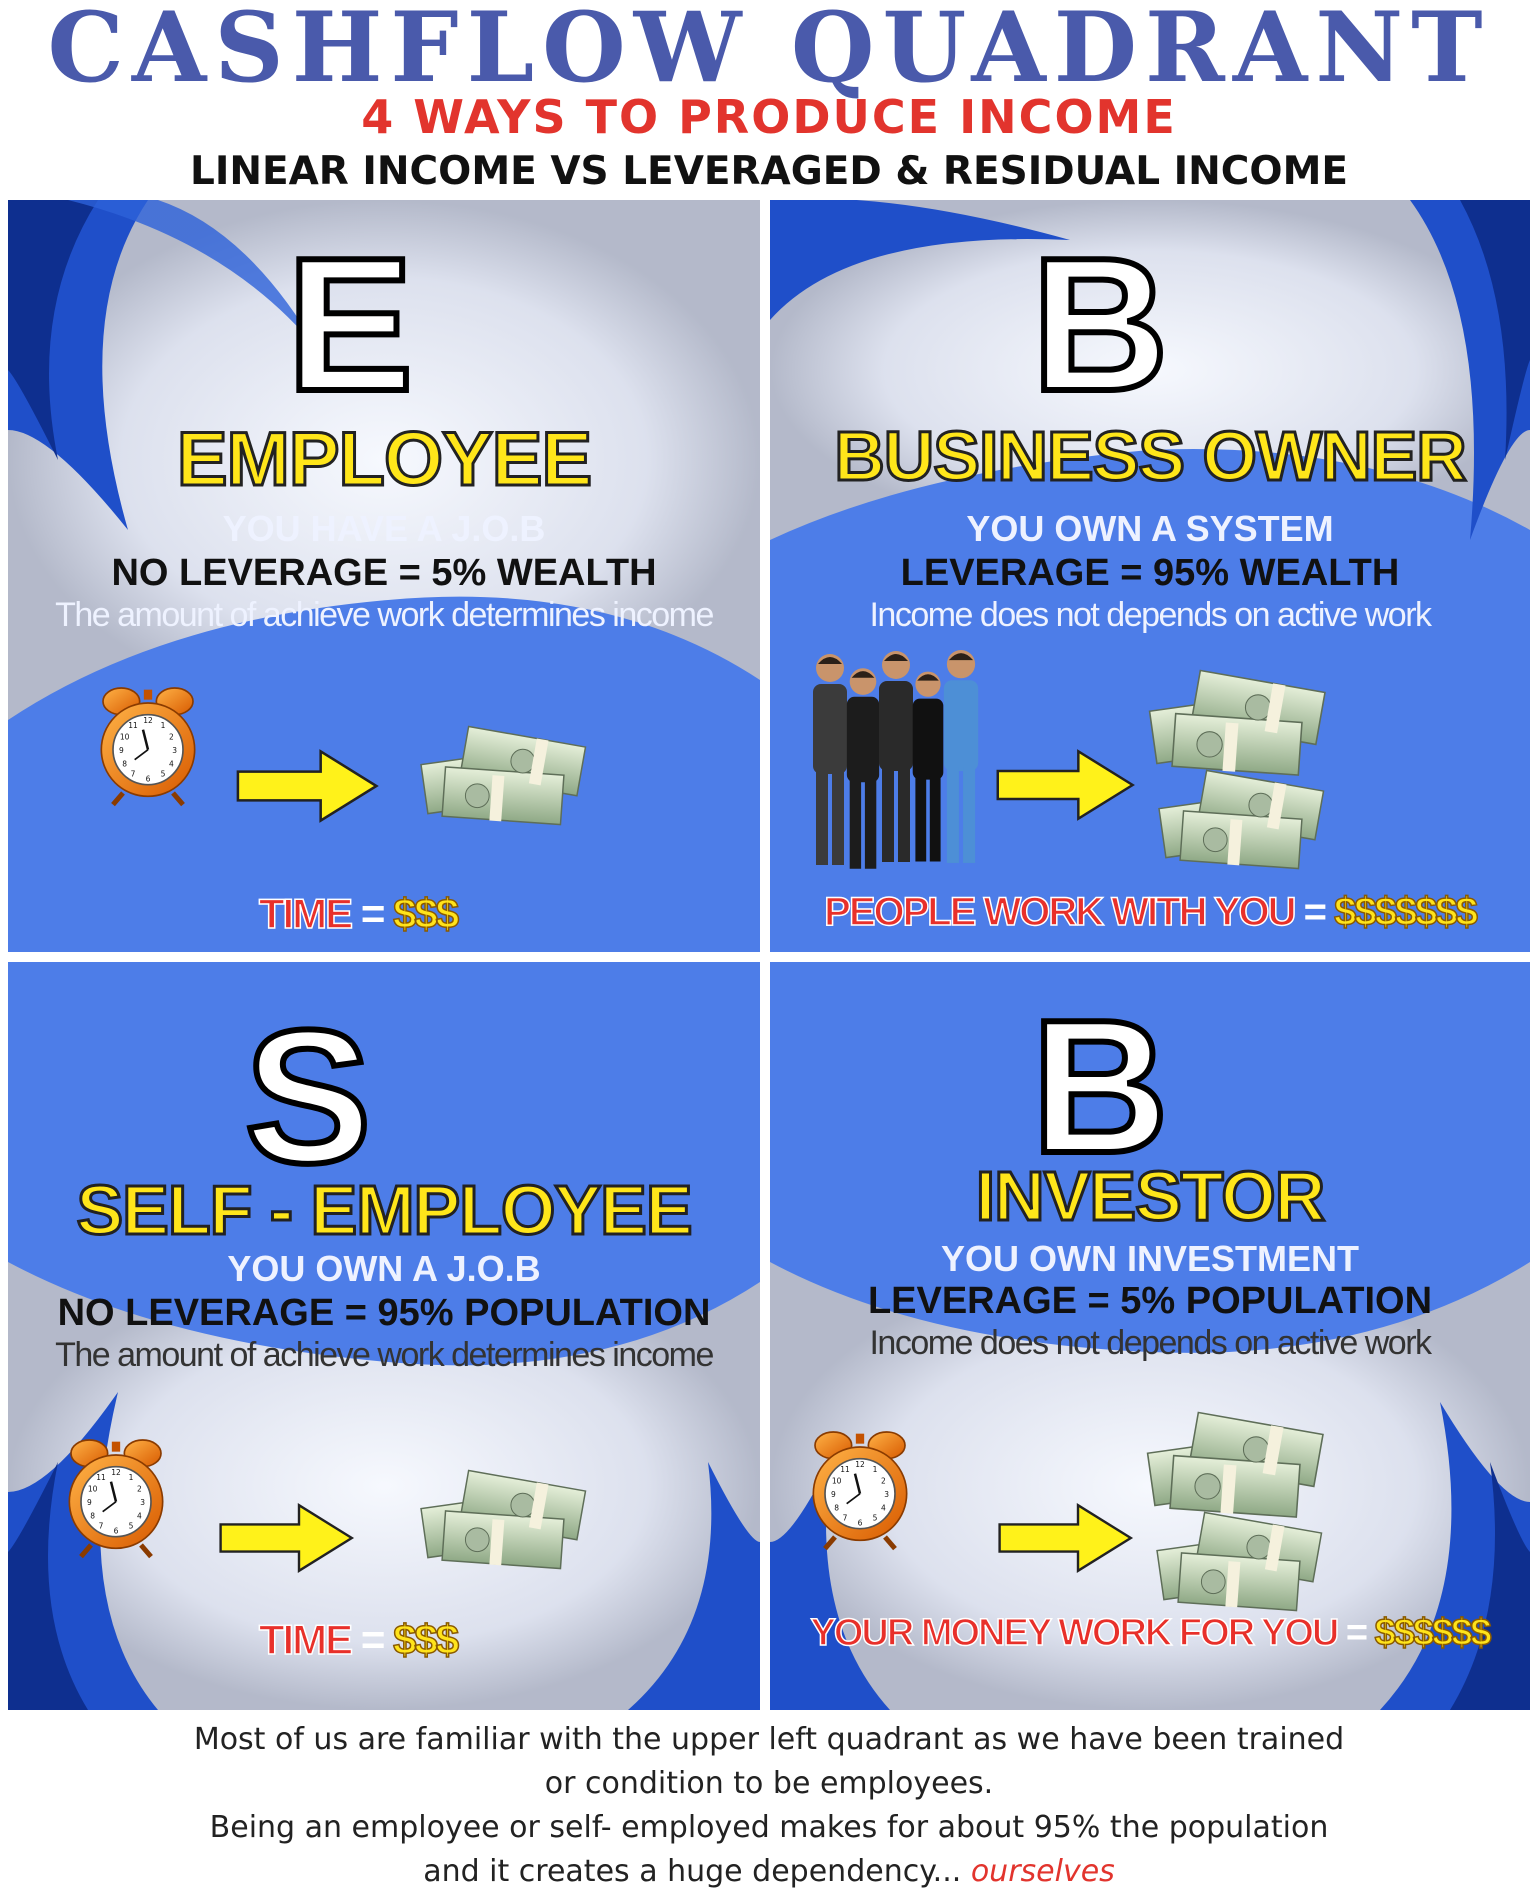 This screenshot has width=1538, height=1894. Describe the element at coordinates (384, 573) in the screenshot. I see `role-line-2: NO LEVERAGE = 5% WEALTH` at that location.